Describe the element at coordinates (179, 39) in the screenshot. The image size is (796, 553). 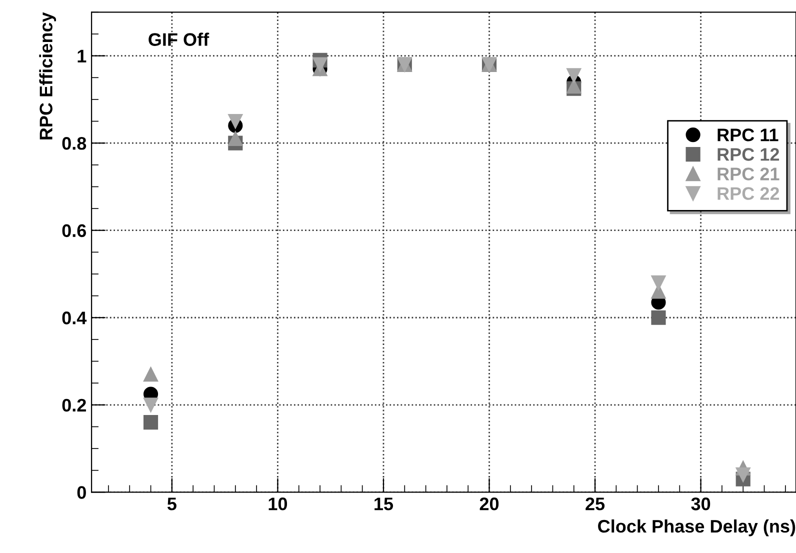
I see `annotation: GIF Off` at that location.